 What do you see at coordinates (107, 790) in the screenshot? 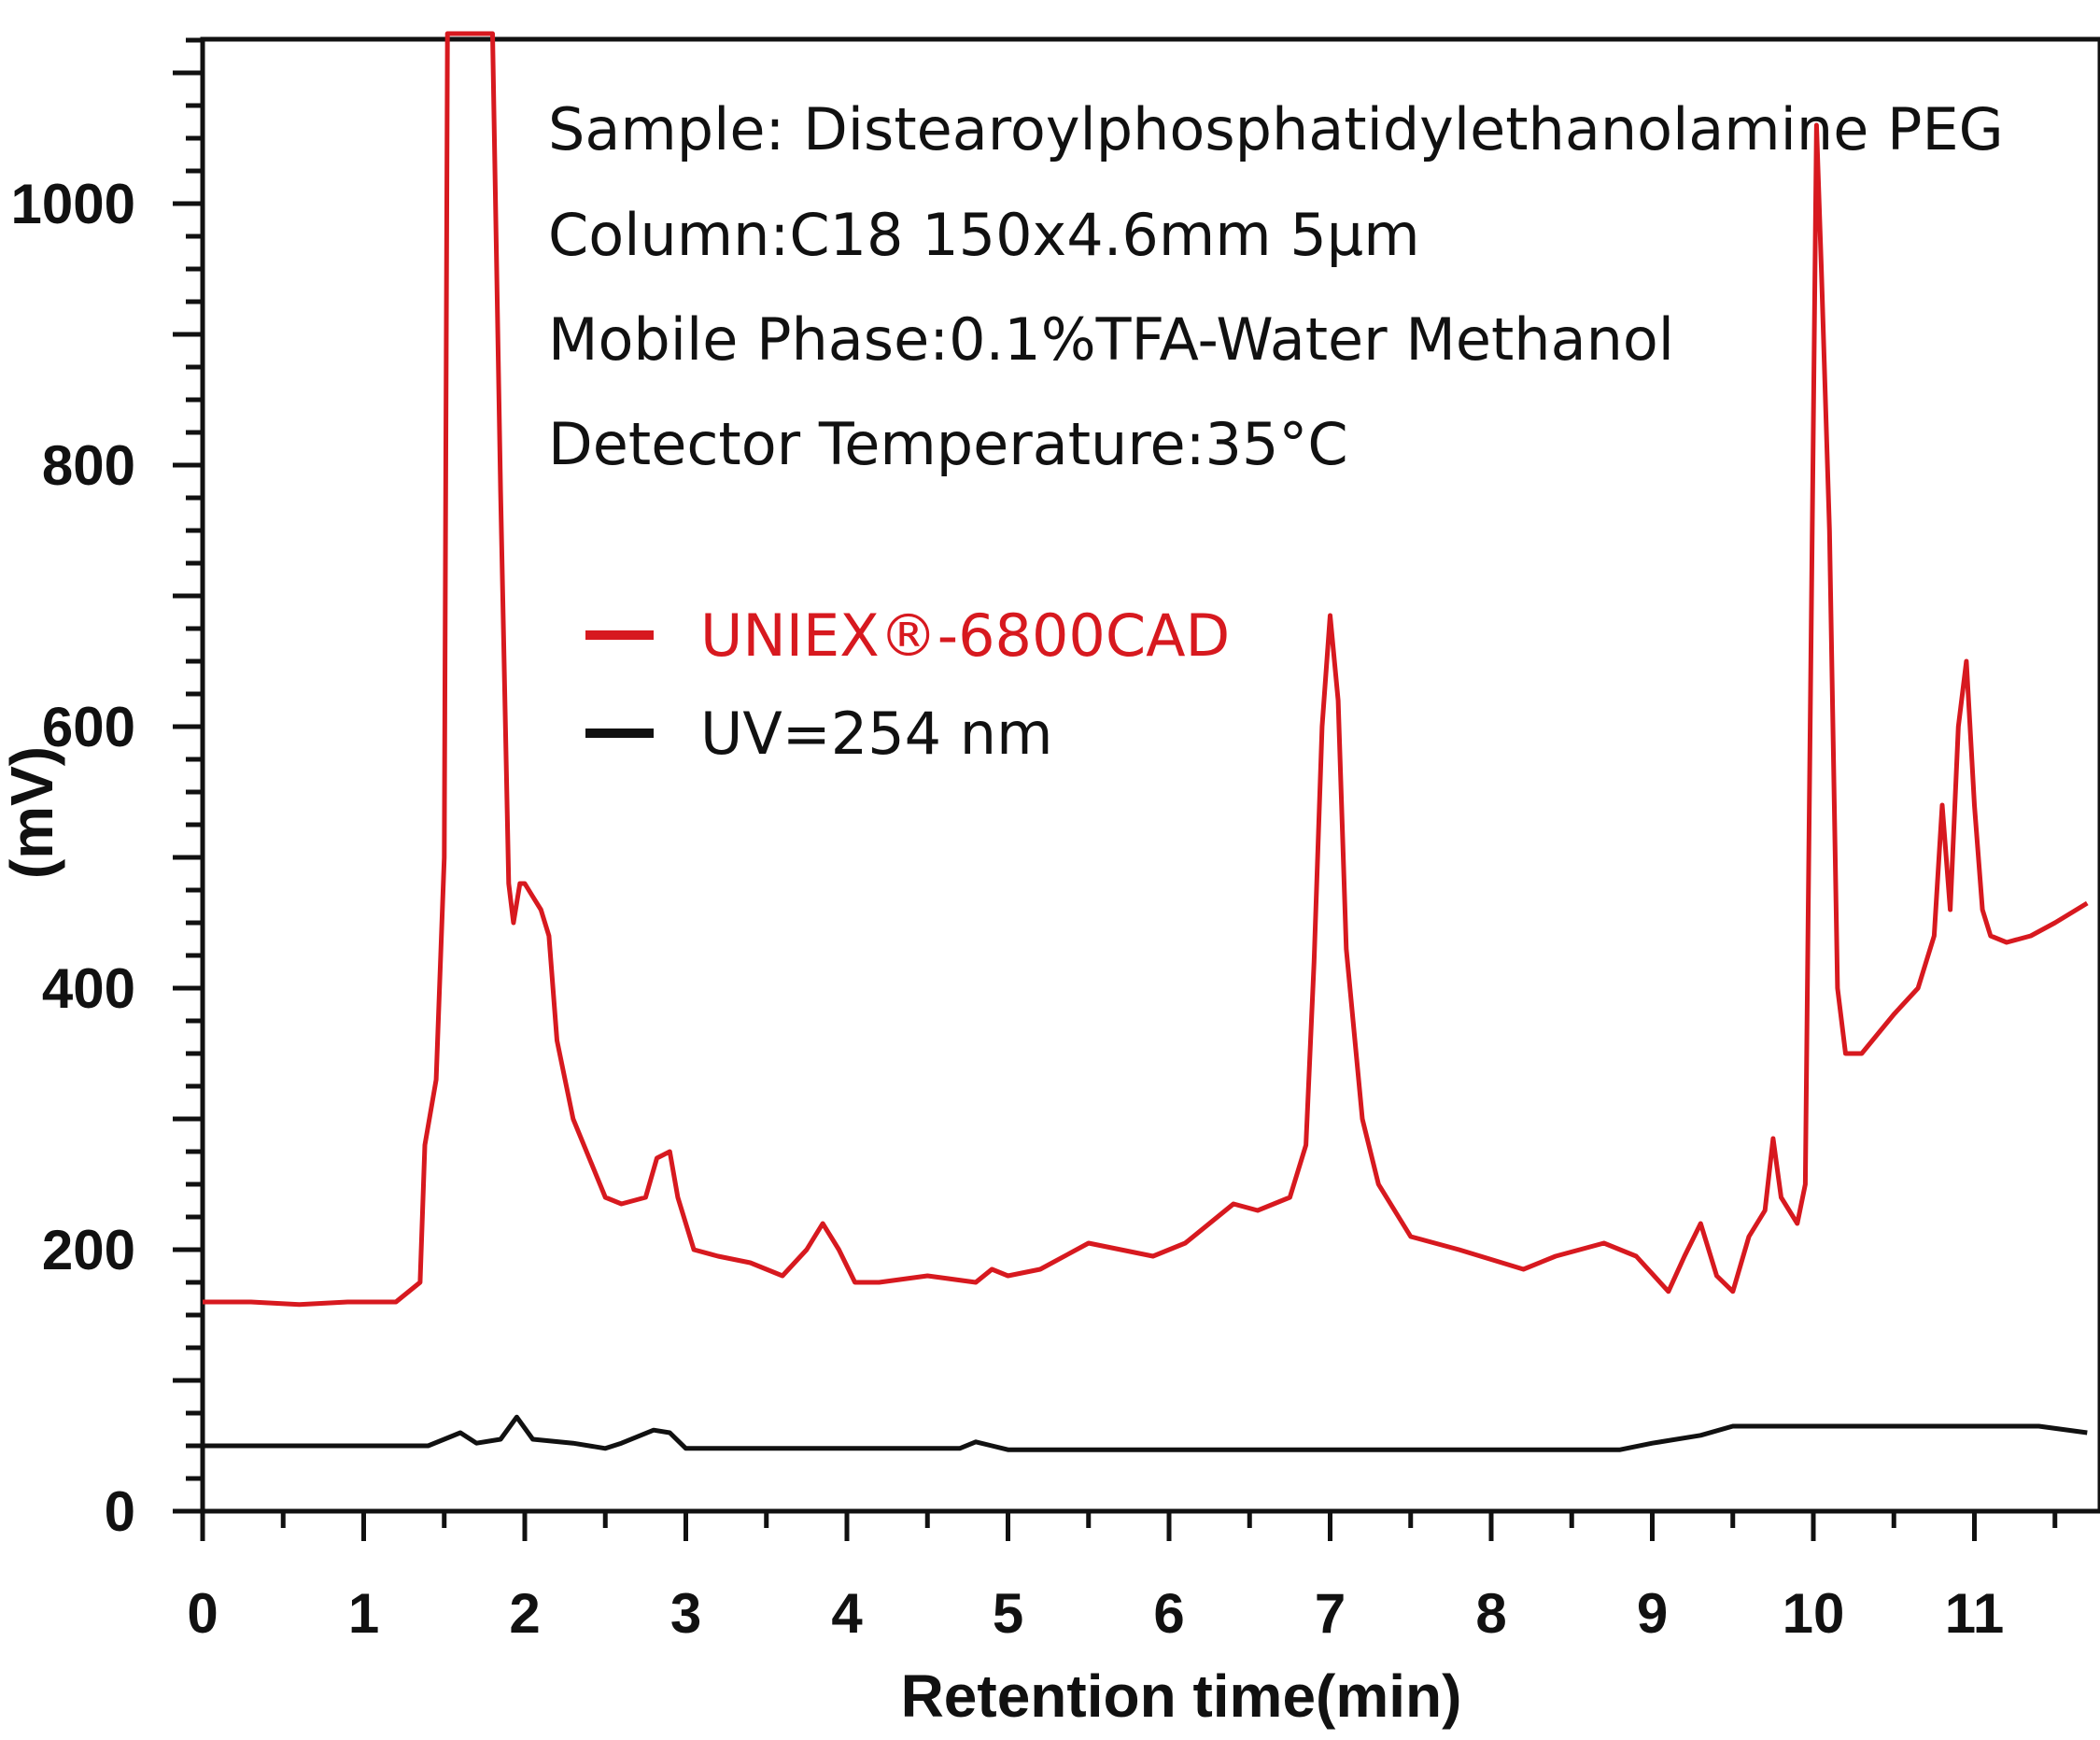
I see `y-axis: 0 200 400 600 800 1000` at bounding box center [107, 790].